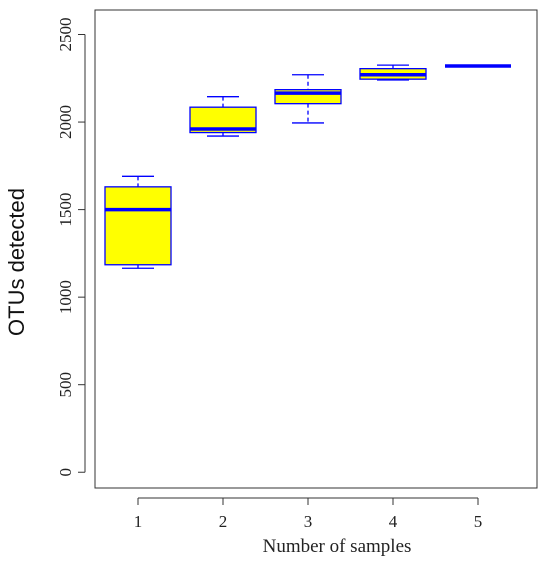 The image size is (550, 561). I want to click on x-tick-label: 2, so click(223, 521).